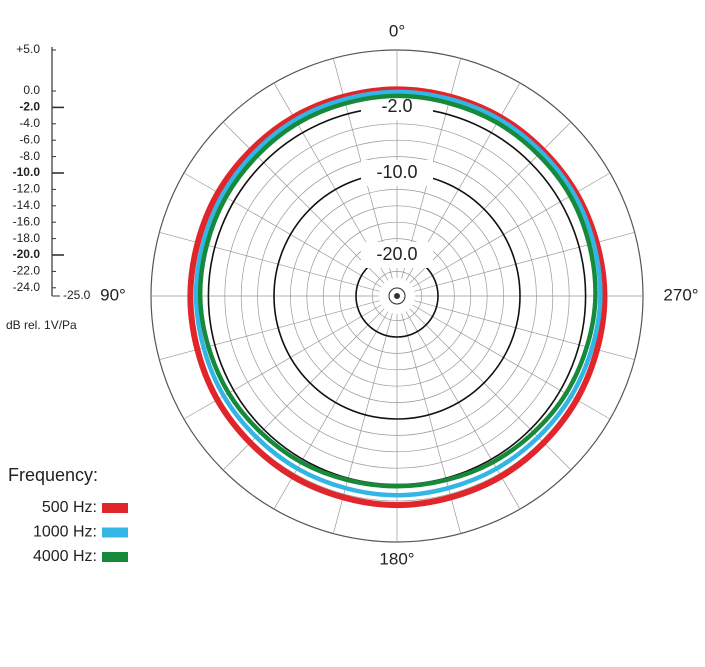 The width and height of the screenshot is (705, 667). Describe the element at coordinates (27, 172) in the screenshot. I see `r-tick-label: -10.0` at that location.